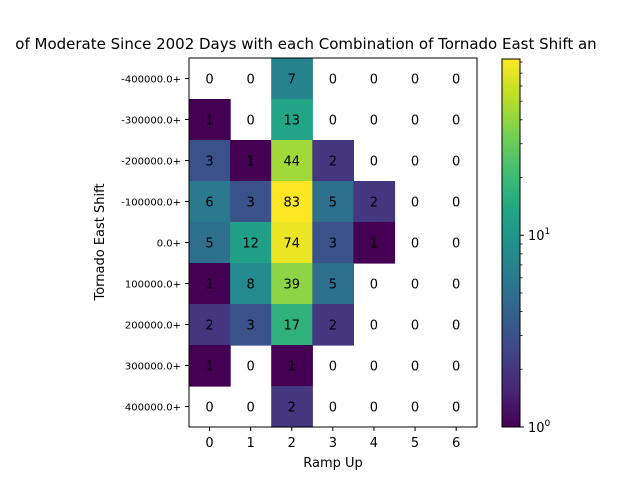  What do you see at coordinates (151, 121) in the screenshot?
I see `y-tick-label: -300000.0+` at bounding box center [151, 121].